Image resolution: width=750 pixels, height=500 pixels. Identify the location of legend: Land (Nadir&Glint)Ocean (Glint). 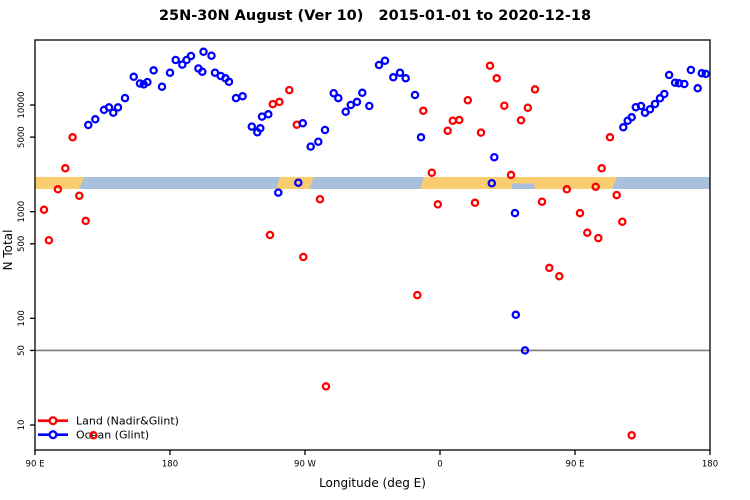
(108, 428).